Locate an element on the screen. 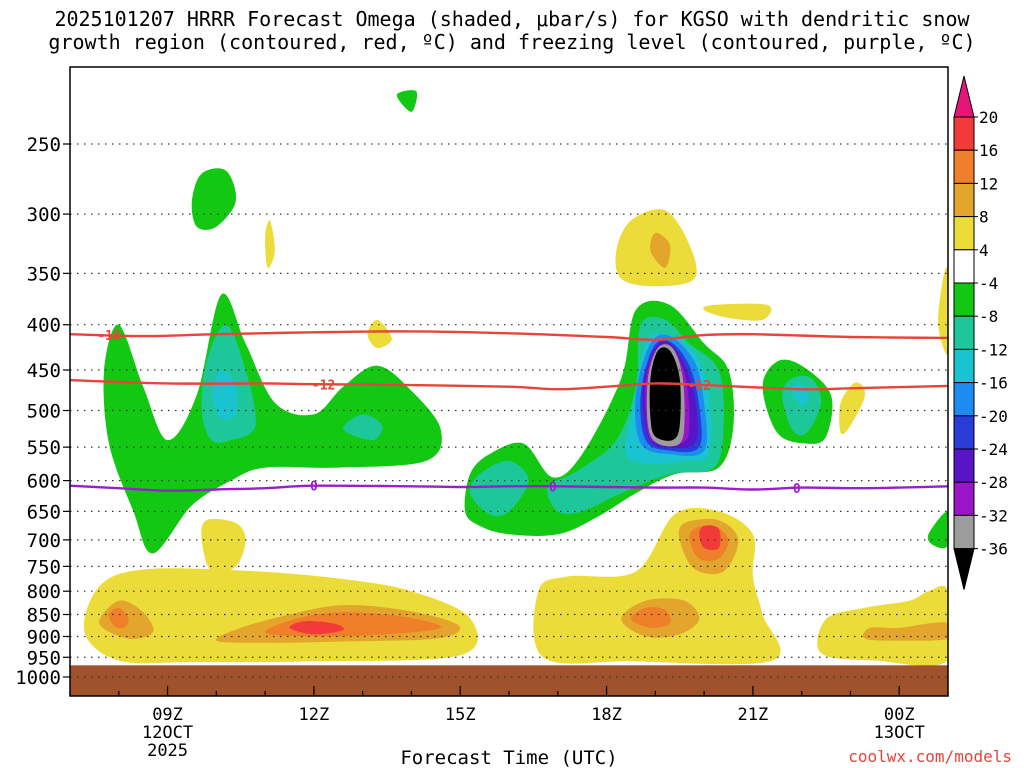 The width and height of the screenshot is (1024, 768). contour-label-1-0: -12 is located at coordinates (323, 385).